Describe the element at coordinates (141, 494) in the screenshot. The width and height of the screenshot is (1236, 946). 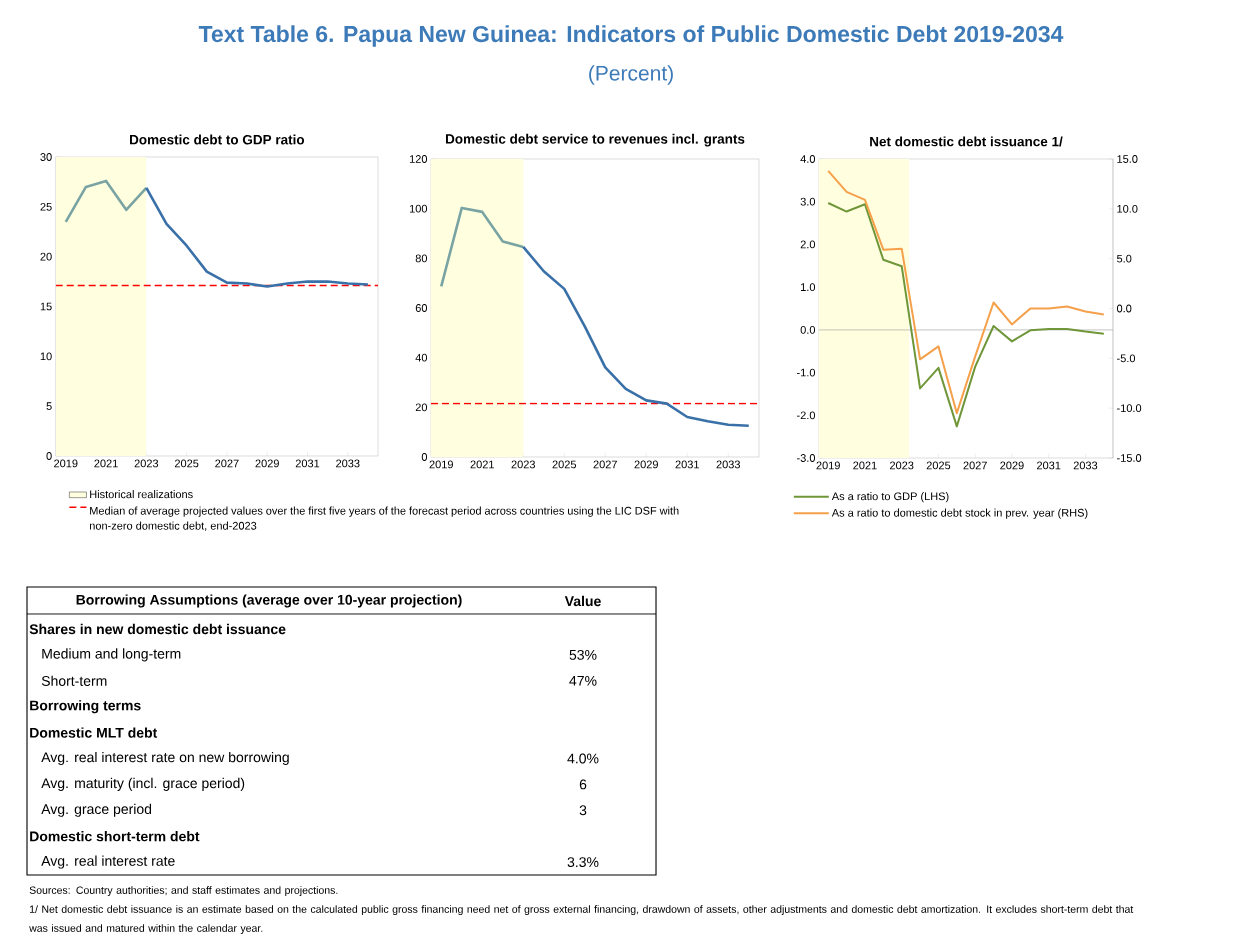
I see `legend-label: Historical realizations` at that location.